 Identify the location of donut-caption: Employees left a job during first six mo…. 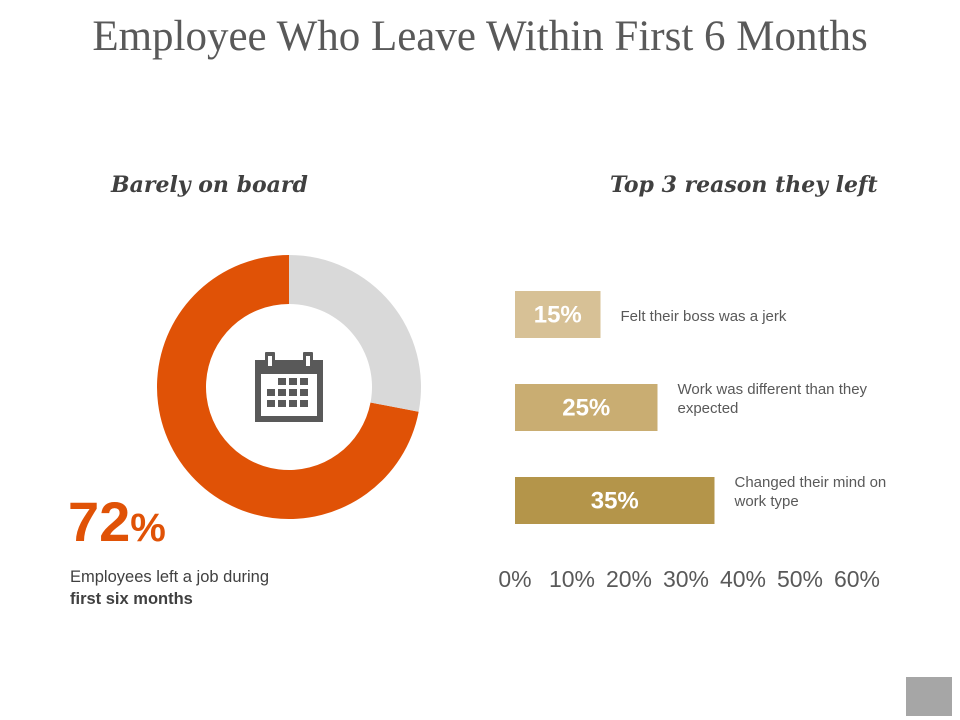
(169, 588).